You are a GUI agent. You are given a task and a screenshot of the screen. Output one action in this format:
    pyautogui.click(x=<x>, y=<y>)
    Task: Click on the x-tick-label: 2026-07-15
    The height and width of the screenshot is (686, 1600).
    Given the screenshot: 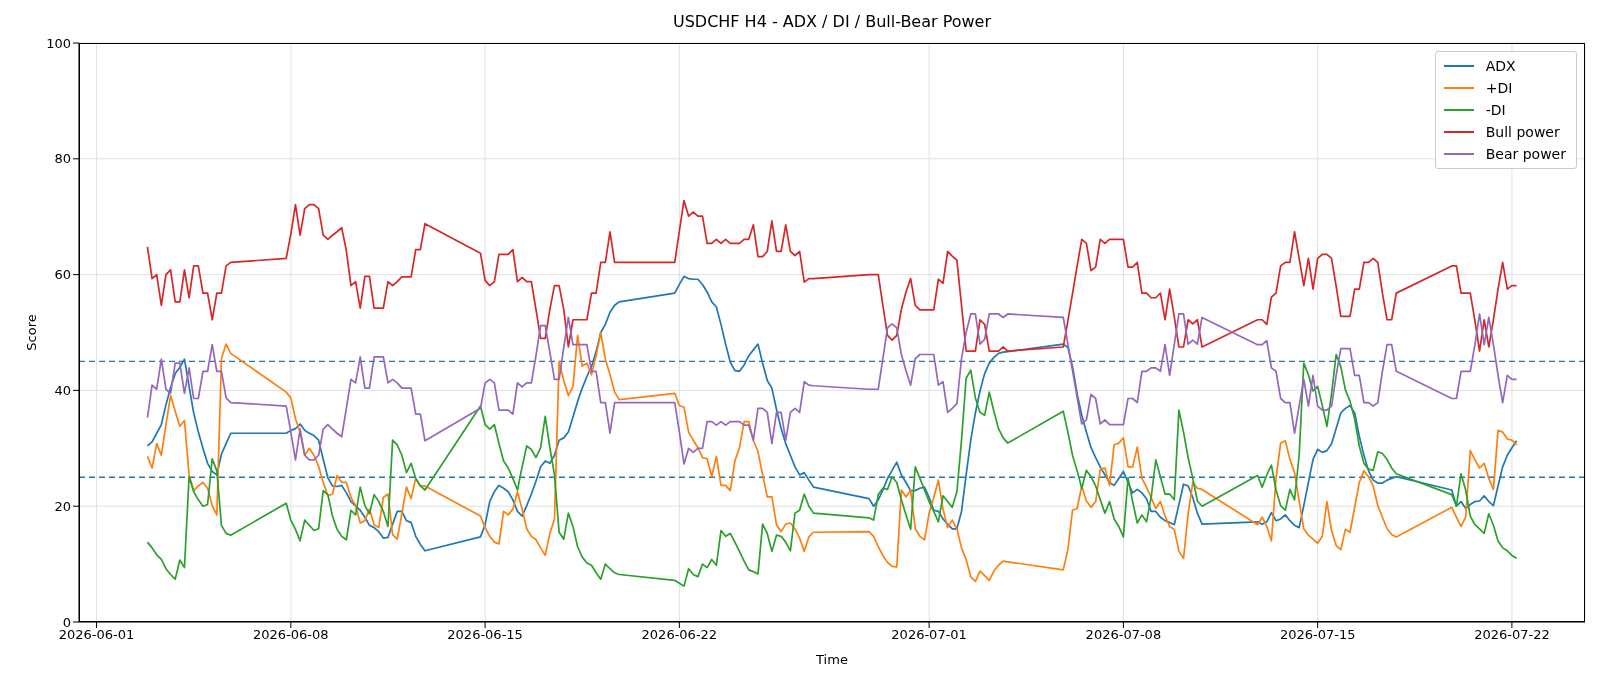 What is the action you would take?
    pyautogui.click(x=1317, y=635)
    